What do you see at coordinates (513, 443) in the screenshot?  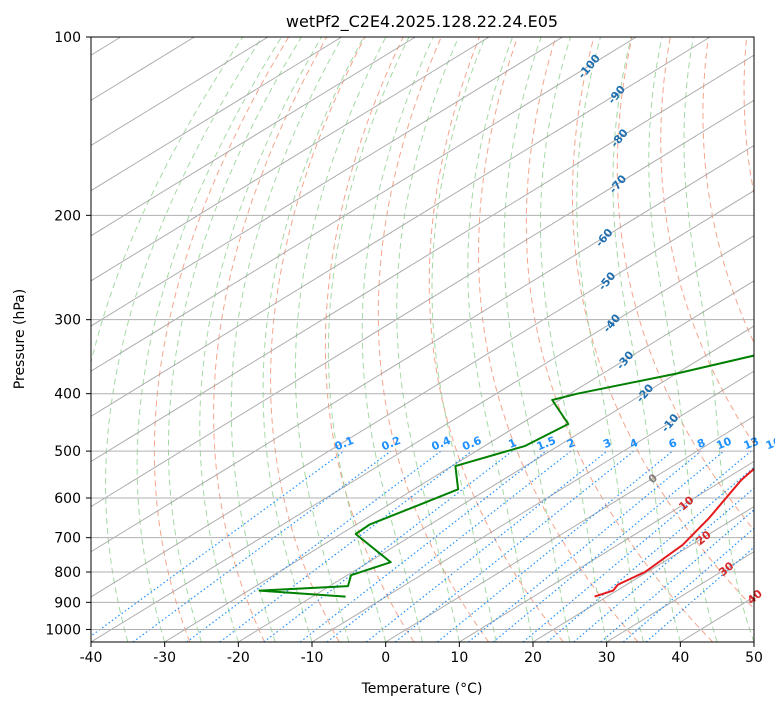 I see `mixing-ratio-label: 1` at bounding box center [513, 443].